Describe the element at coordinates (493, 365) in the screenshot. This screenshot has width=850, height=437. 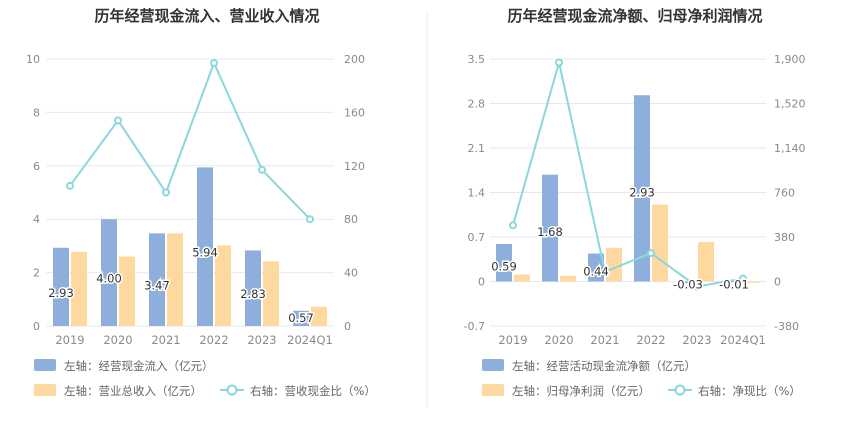
I see `legend-swatch-net-cash-flow` at that location.